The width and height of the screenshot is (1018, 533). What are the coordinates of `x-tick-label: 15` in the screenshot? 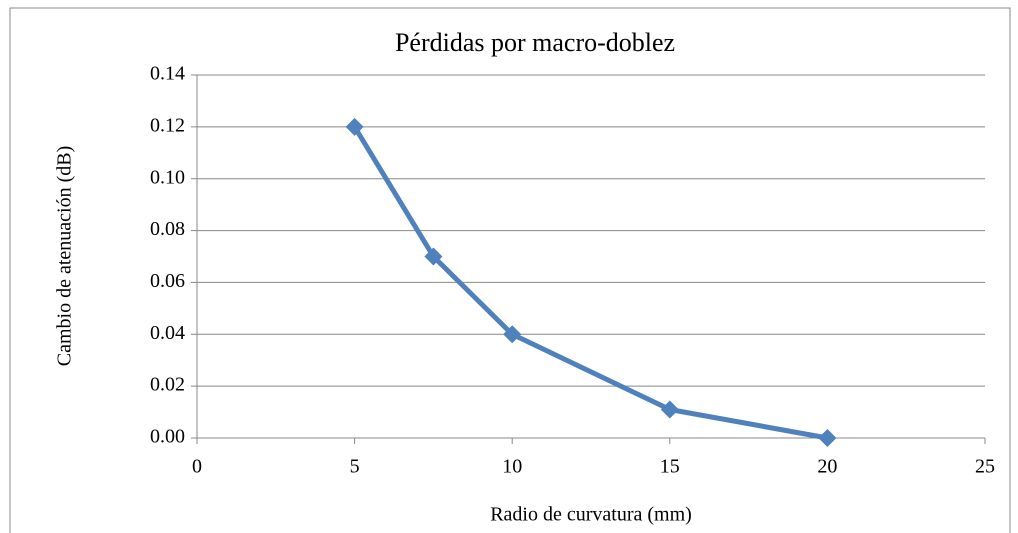 It's located at (670, 467).